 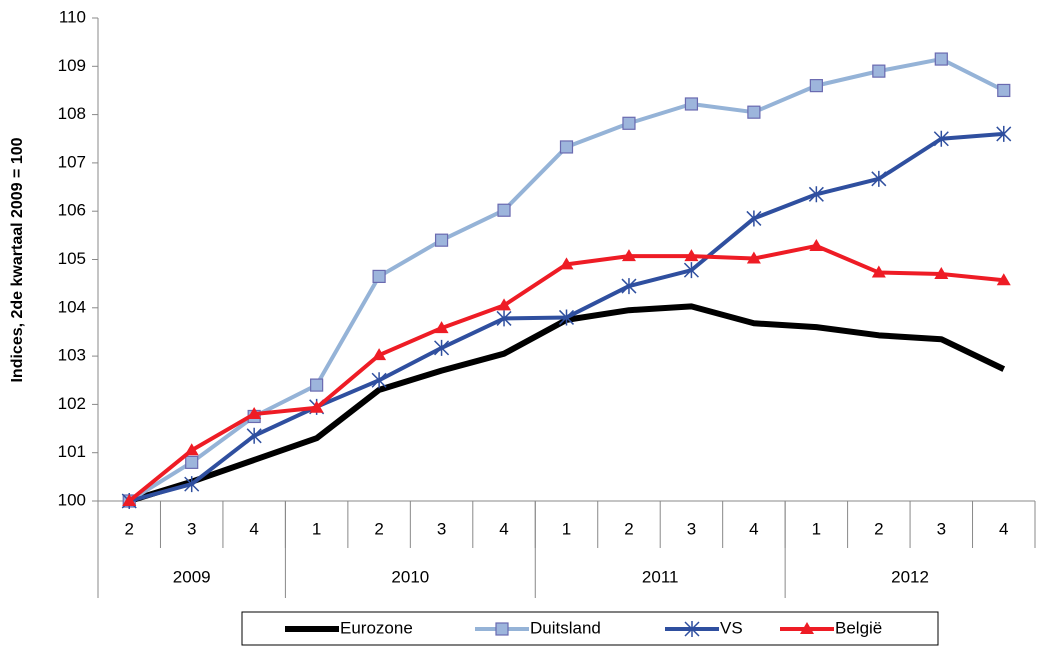 I want to click on legend-label: Eurozone, so click(x=376, y=627).